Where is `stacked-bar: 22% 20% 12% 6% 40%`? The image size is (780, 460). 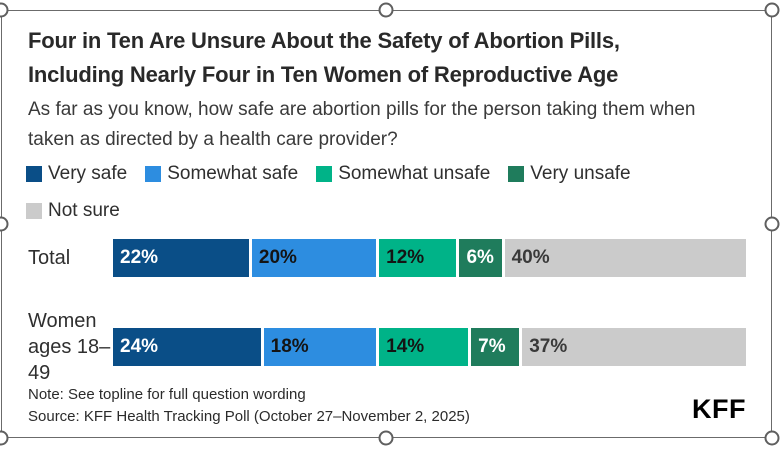
stacked-bar: 22% 20% 12% 6% 40% is located at coordinates (429, 258).